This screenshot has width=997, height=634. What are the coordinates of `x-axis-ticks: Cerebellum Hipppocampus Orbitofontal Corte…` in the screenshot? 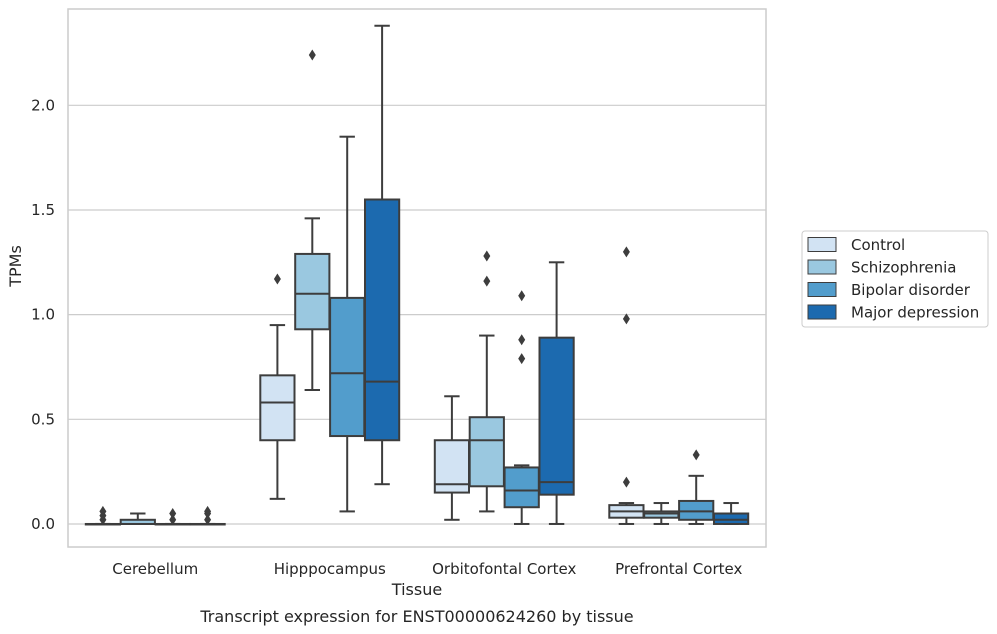 It's located at (427, 569).